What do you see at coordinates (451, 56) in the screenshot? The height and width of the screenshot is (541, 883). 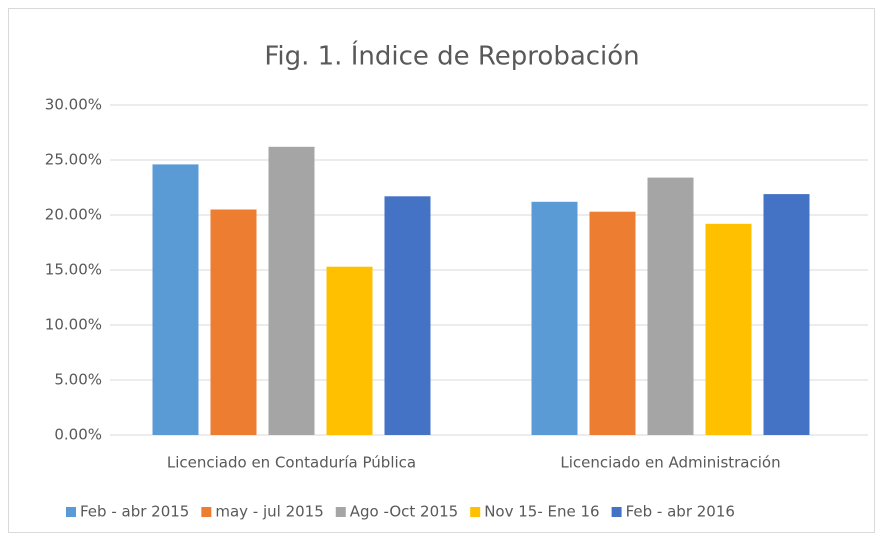 I see `chart-title: Fig. 1. Índice de Reprobación` at bounding box center [451, 56].